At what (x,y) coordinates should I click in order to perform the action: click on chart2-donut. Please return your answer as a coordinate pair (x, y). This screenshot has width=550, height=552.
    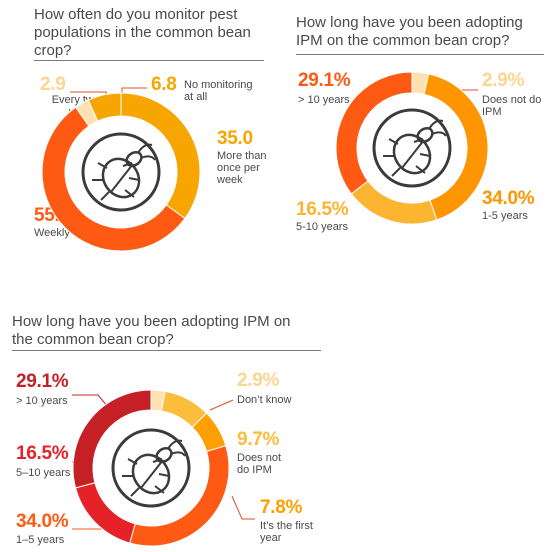
    Looking at the image, I should click on (412, 148).